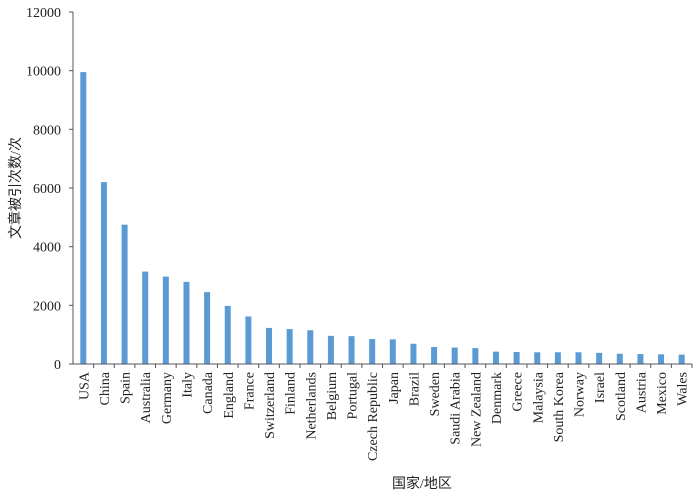  Describe the element at coordinates (165, 320) in the screenshot. I see `bar-germany` at that location.